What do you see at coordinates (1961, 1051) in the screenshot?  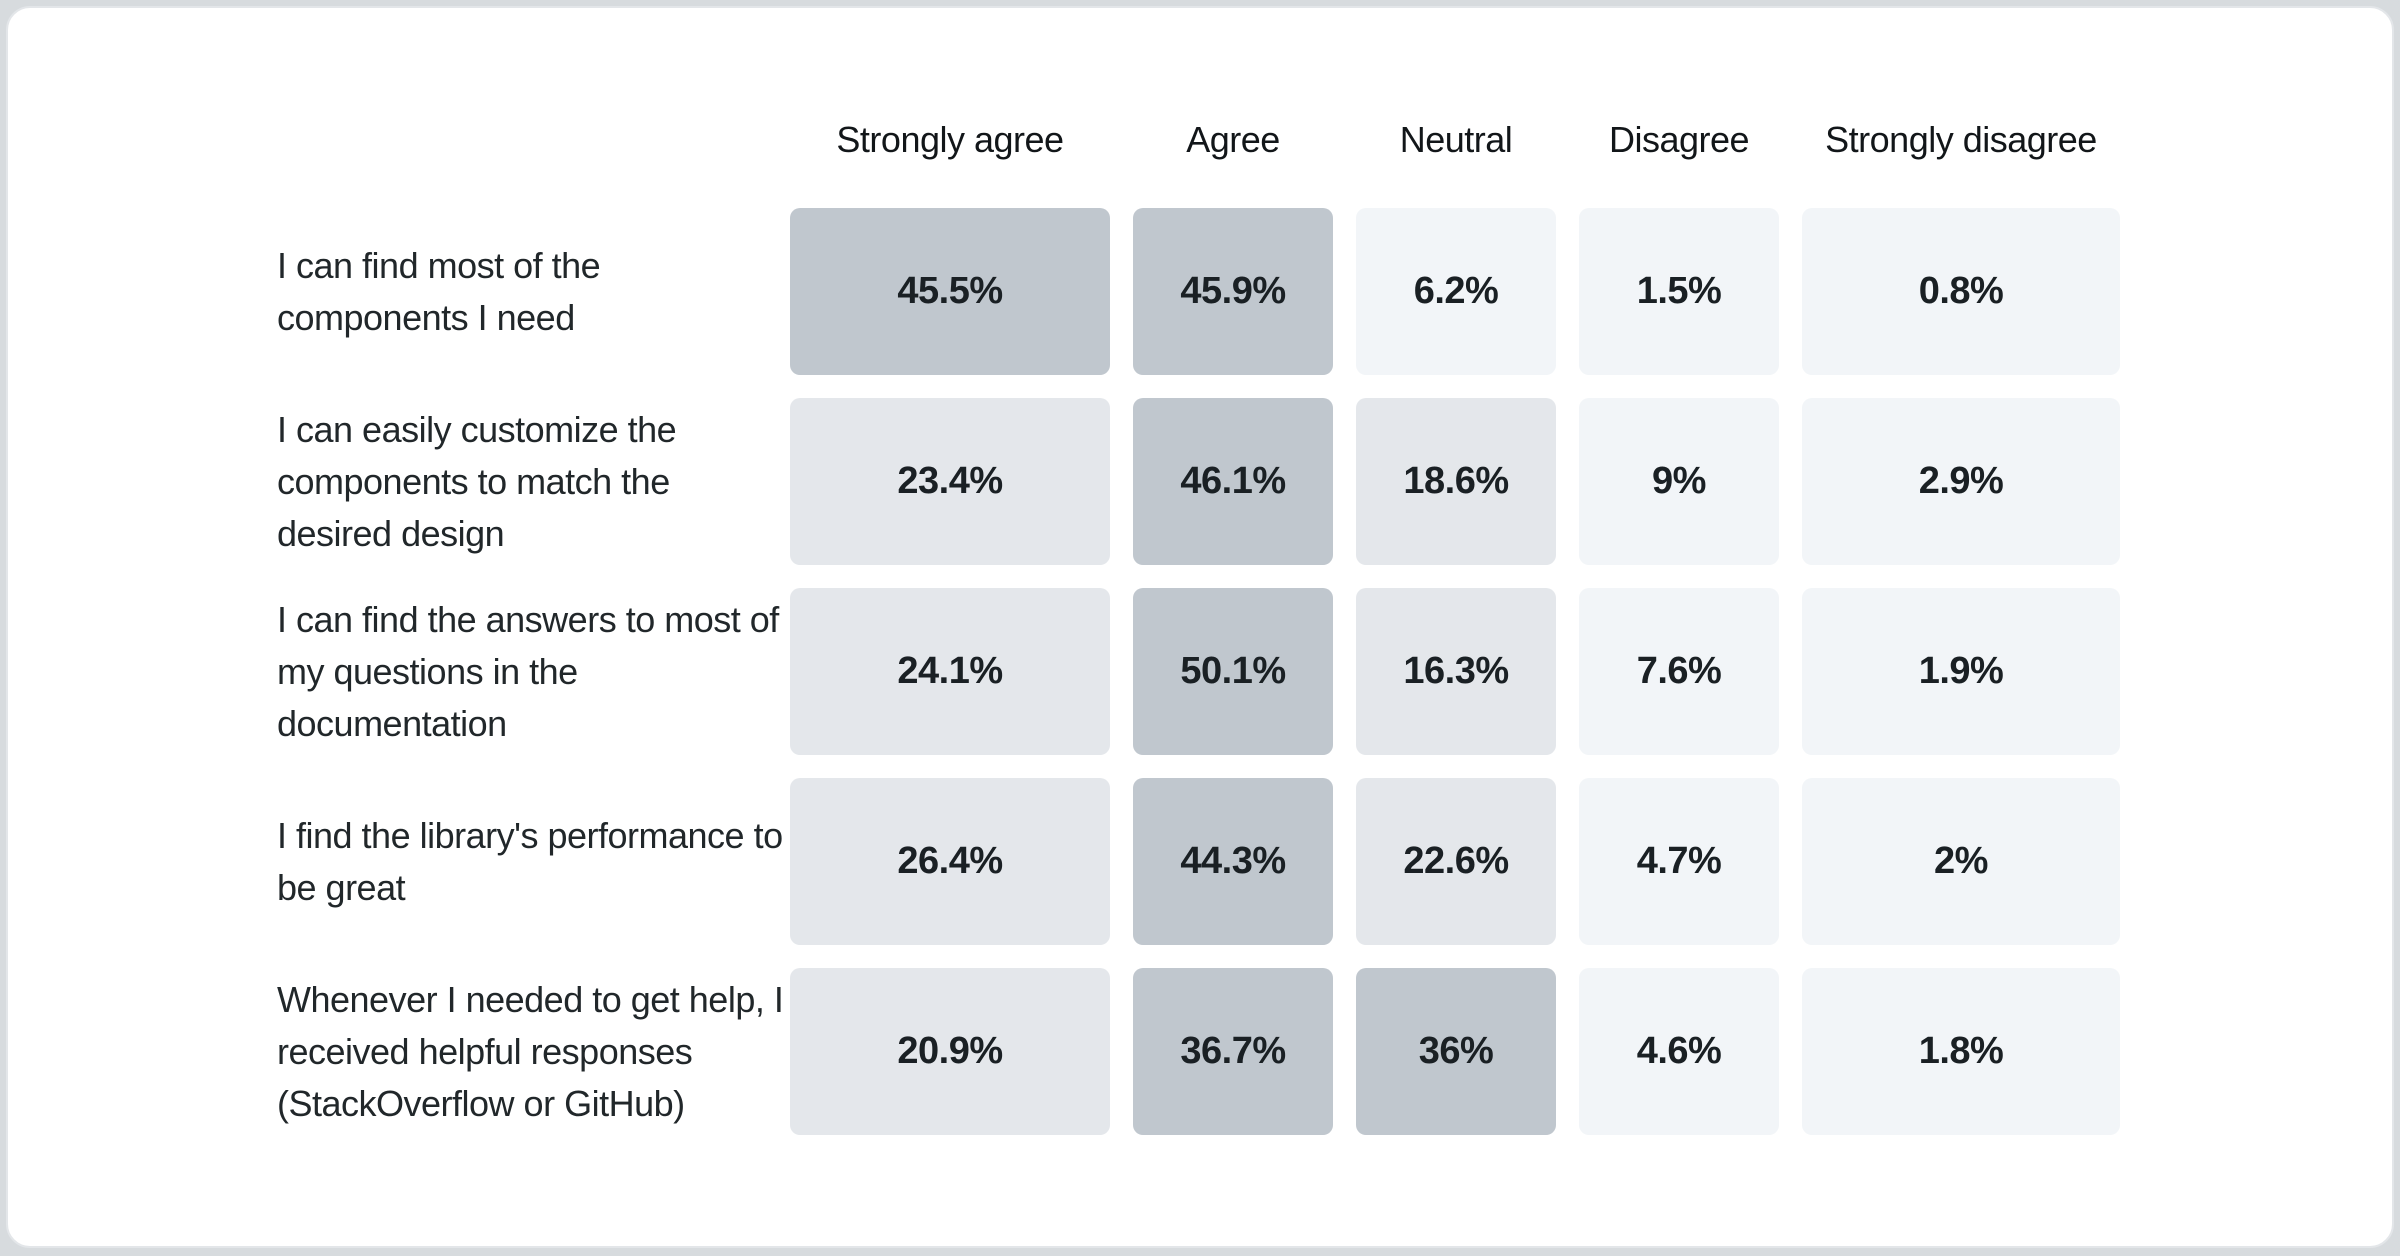 I see `heatmap-cell: 1.8%` at bounding box center [1961, 1051].